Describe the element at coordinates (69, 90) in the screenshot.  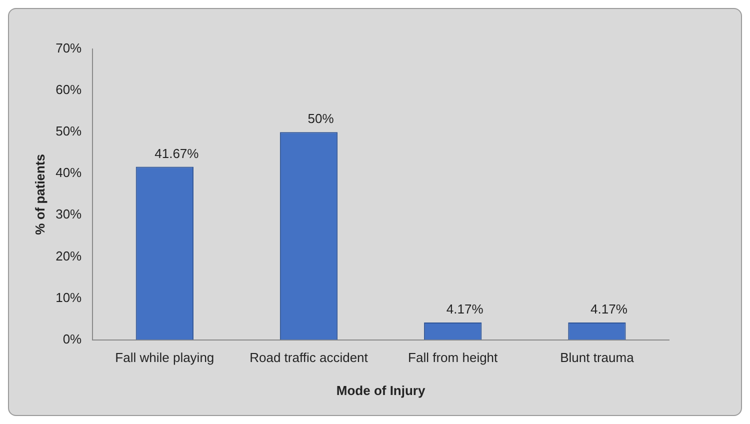
I see `y-tick-label: 60%` at that location.